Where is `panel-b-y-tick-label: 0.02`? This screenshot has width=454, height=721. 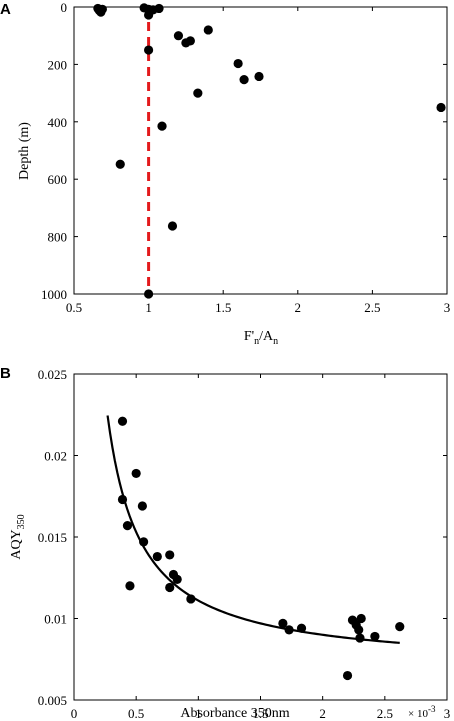 panel-b-y-tick-label: 0.02 is located at coordinates (55, 456).